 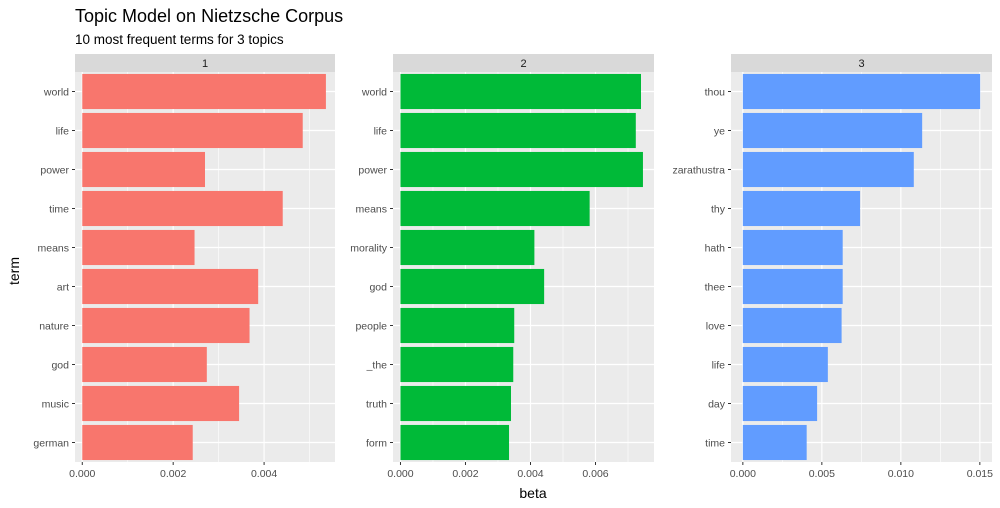 I want to click on bar-day, so click(x=780, y=403).